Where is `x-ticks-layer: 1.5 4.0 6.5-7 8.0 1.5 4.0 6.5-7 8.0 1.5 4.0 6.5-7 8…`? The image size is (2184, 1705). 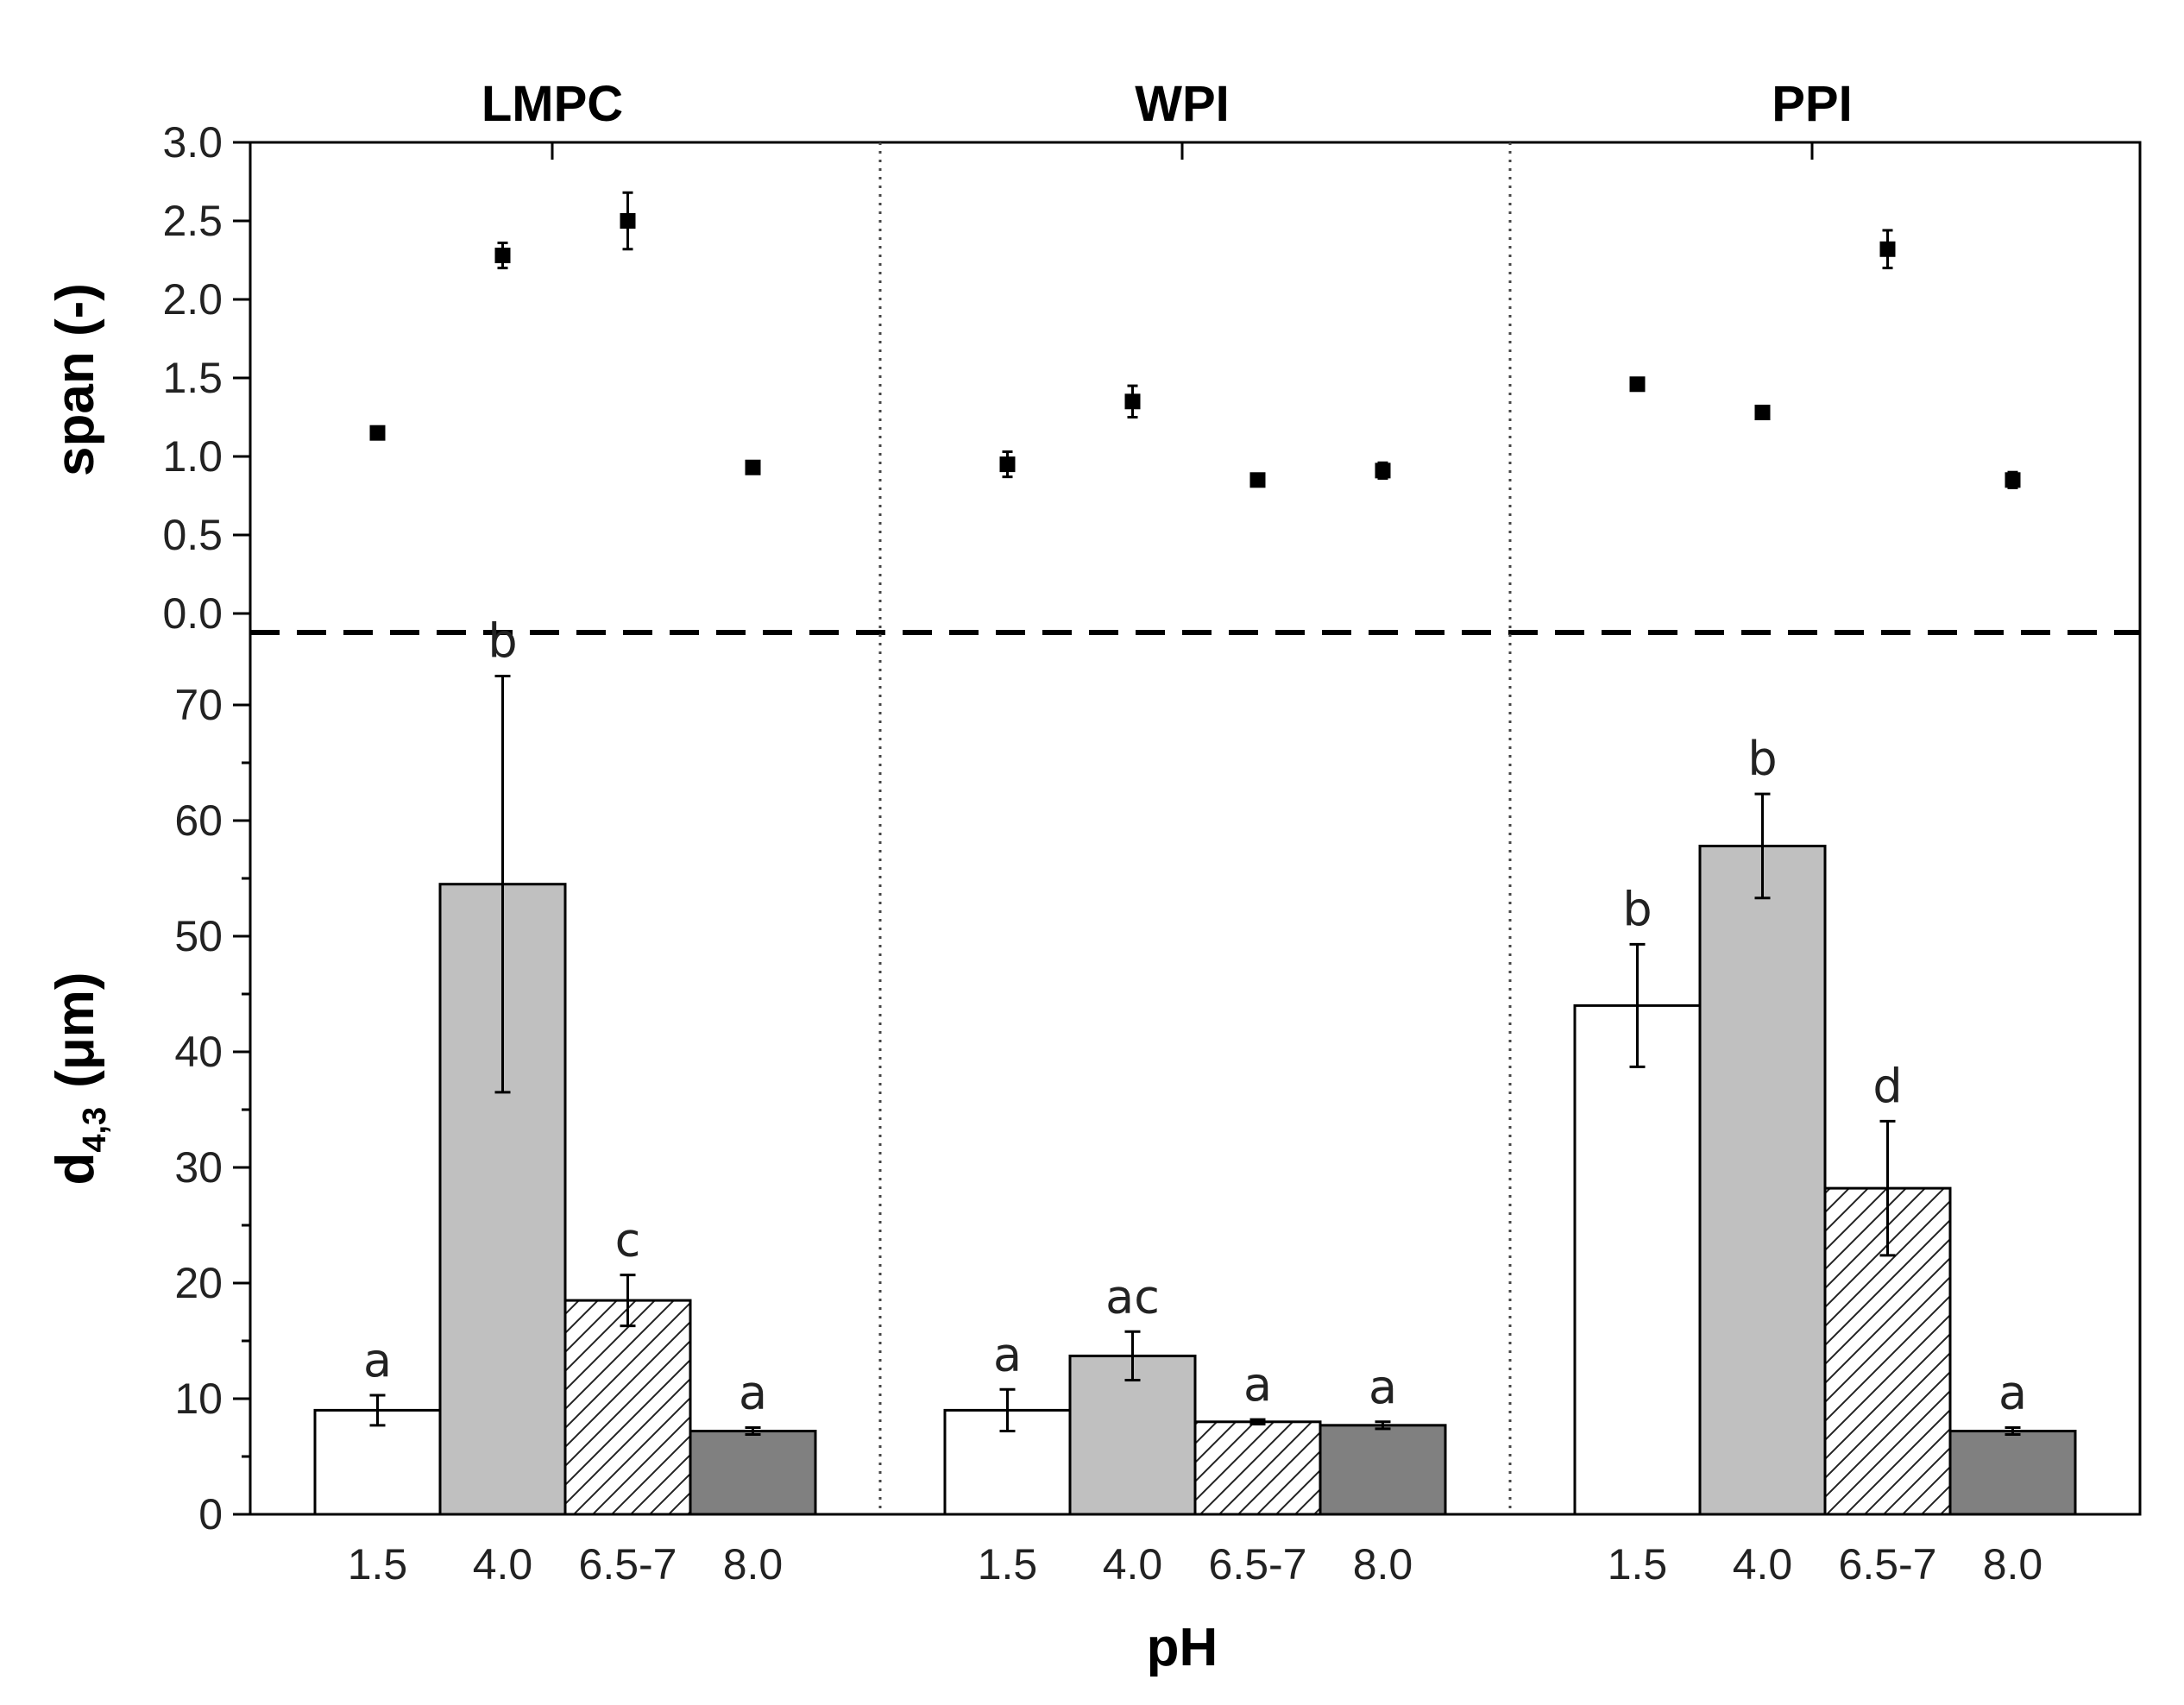
x-ticks-layer: 1.5 4.0 6.5-7 8.0 1.5 4.0 6.5-7 8.0 1.5 4.0 6.5-7 8… is located at coordinates (1196, 1564).